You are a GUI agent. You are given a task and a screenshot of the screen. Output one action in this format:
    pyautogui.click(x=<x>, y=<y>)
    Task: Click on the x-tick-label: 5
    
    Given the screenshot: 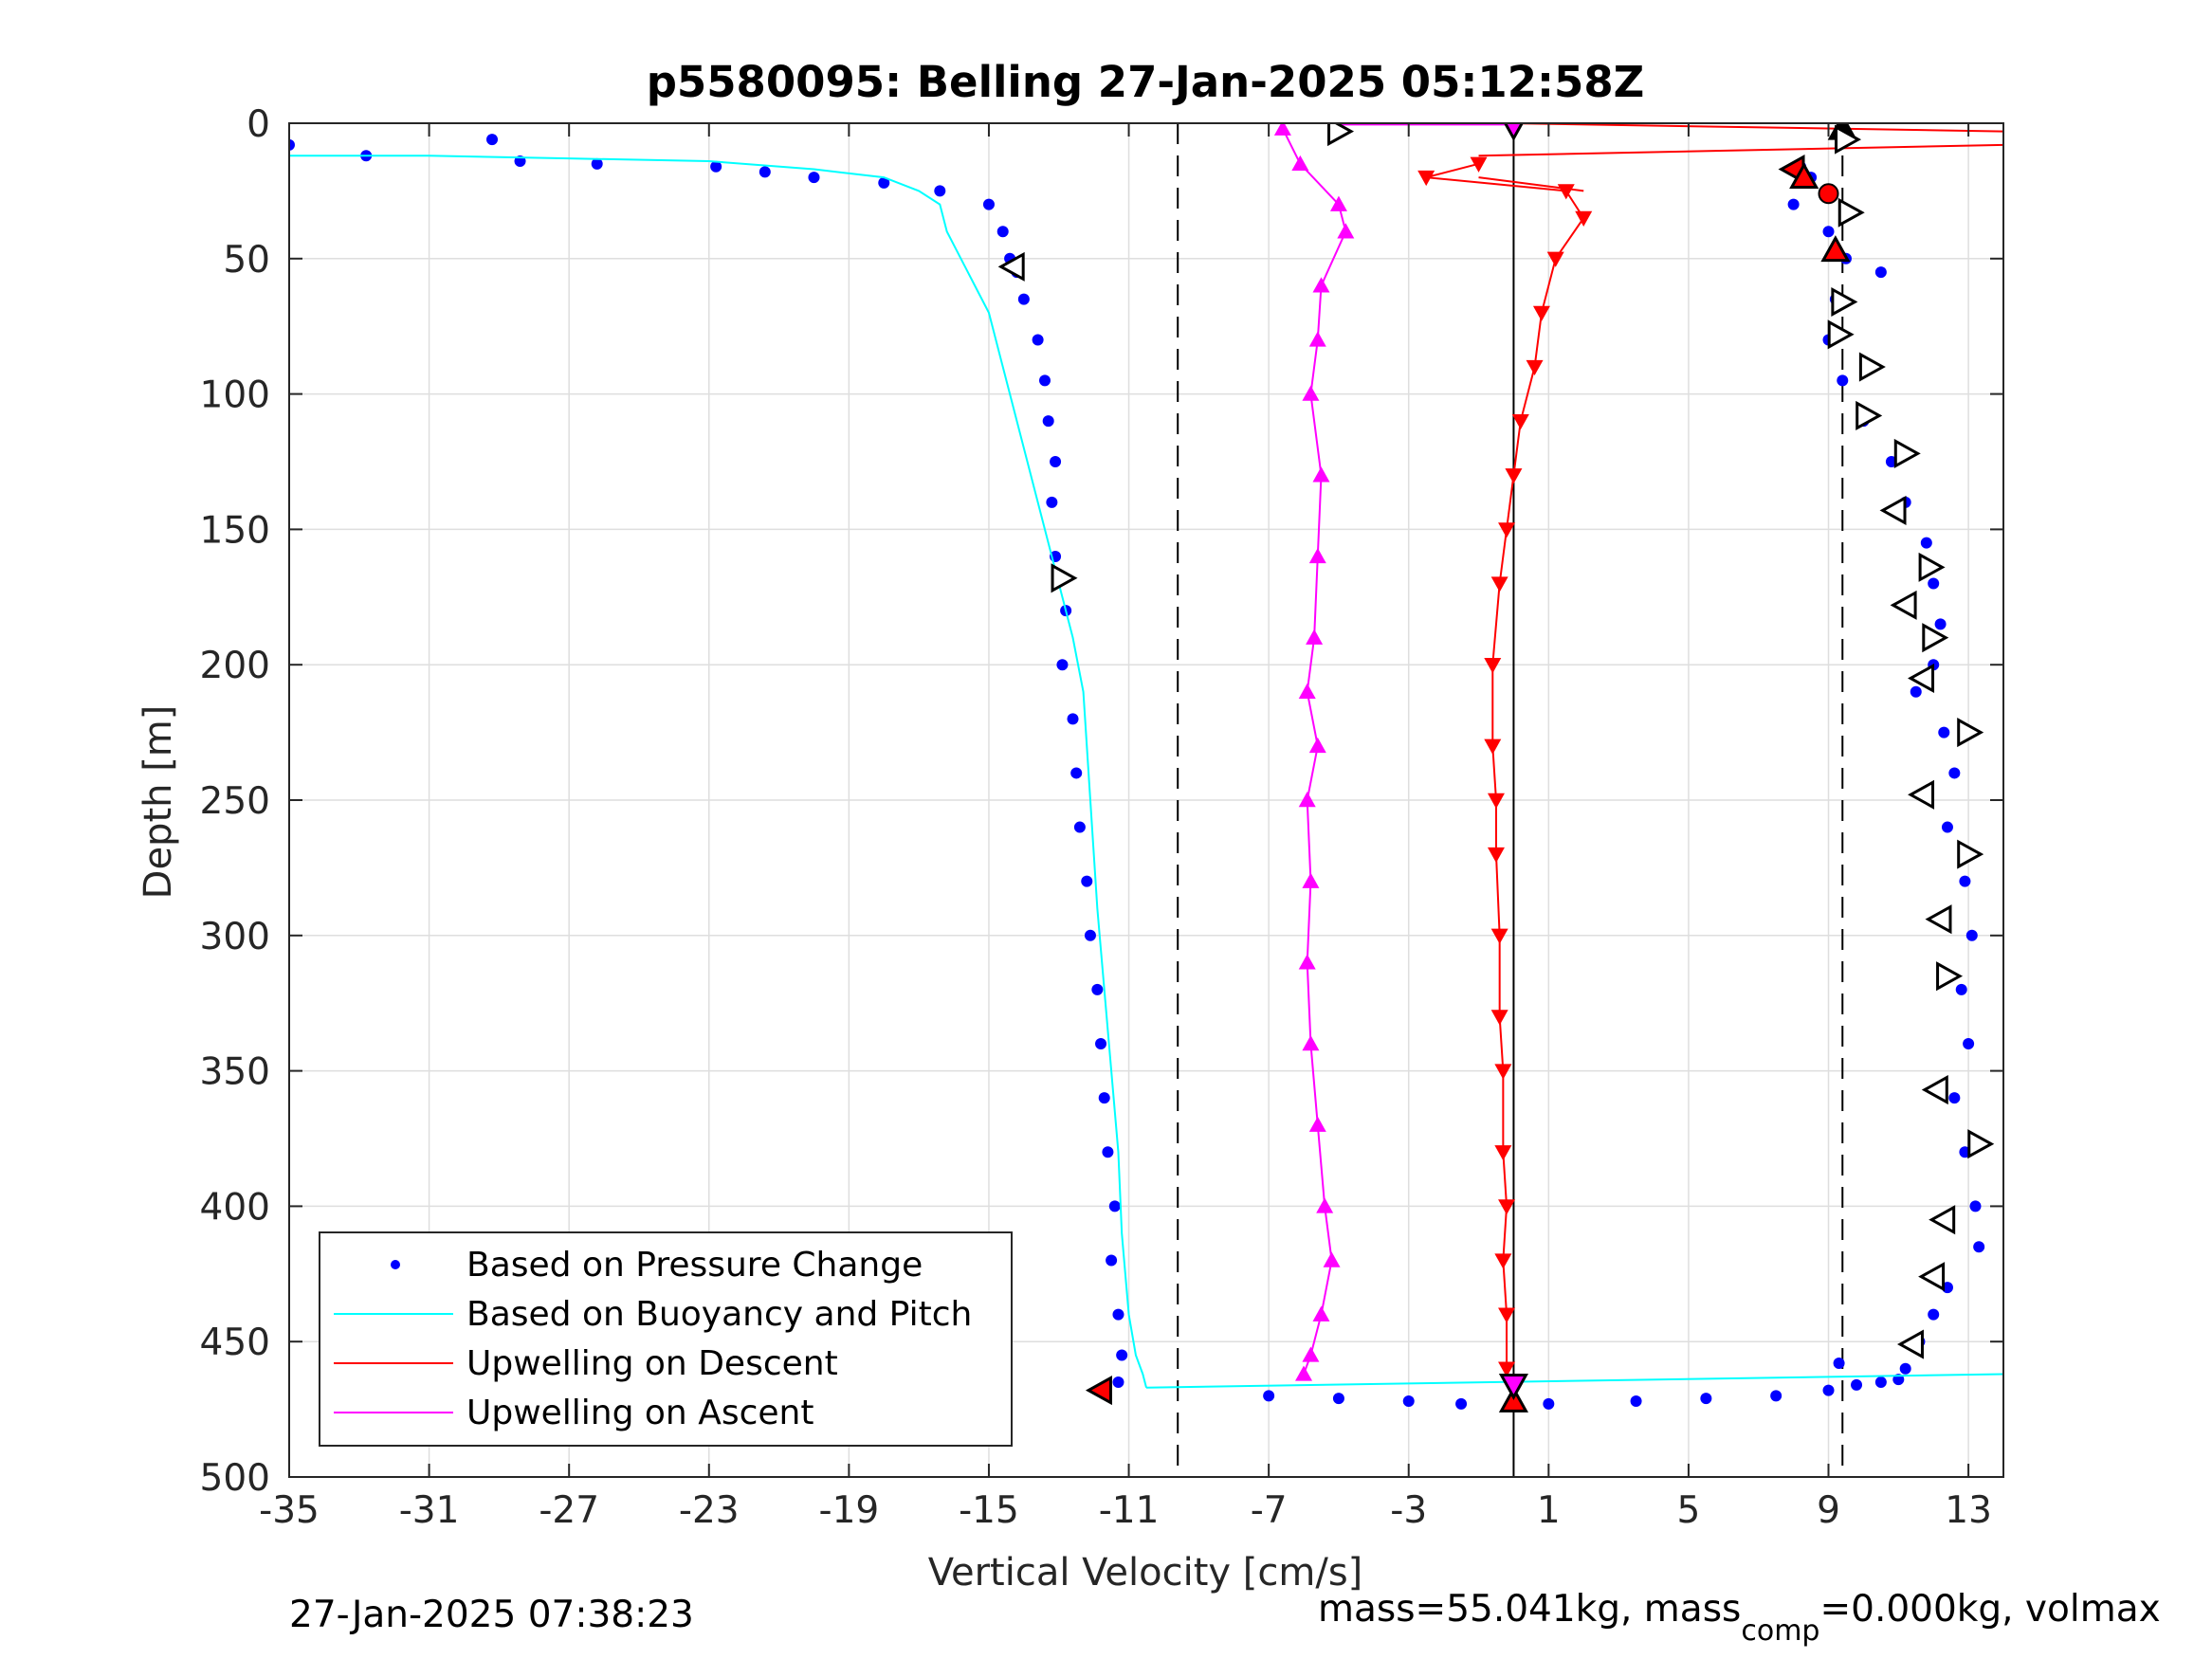 What is the action you would take?
    pyautogui.click(x=1689, y=1510)
    